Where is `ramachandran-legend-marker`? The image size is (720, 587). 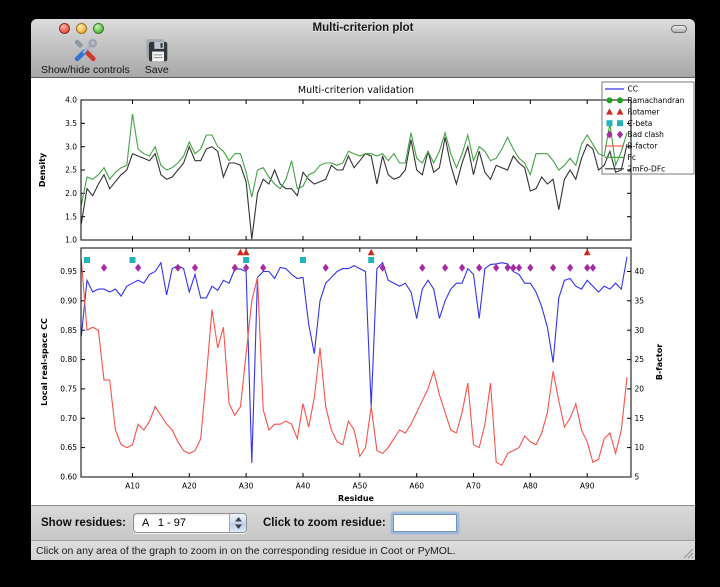
ramachandran-legend-marker is located at coordinates (620, 100).